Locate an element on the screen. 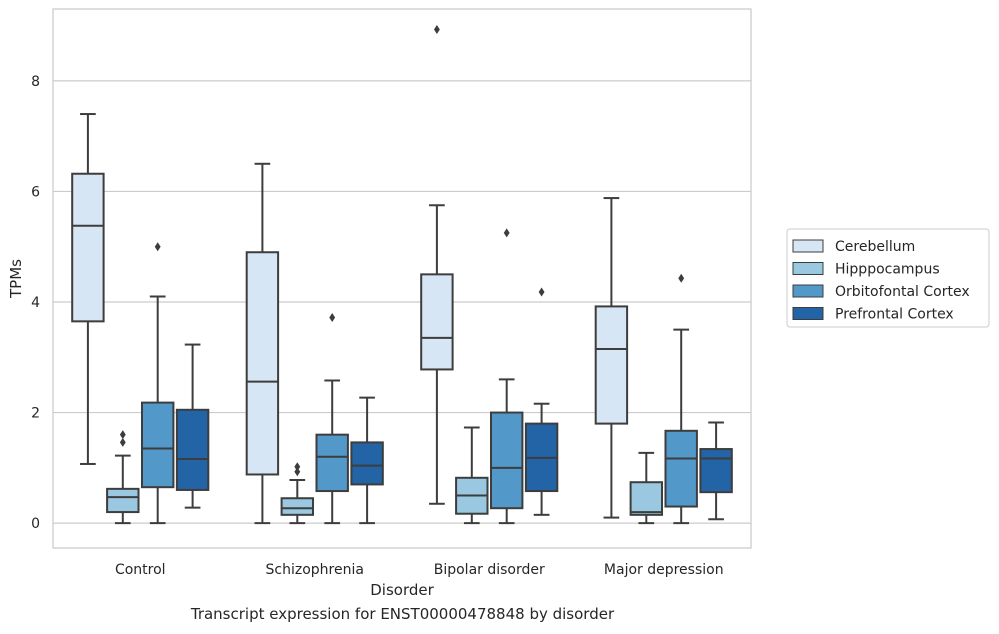 This screenshot has height=634, width=999. legend-label: Cerebellum is located at coordinates (875, 247).